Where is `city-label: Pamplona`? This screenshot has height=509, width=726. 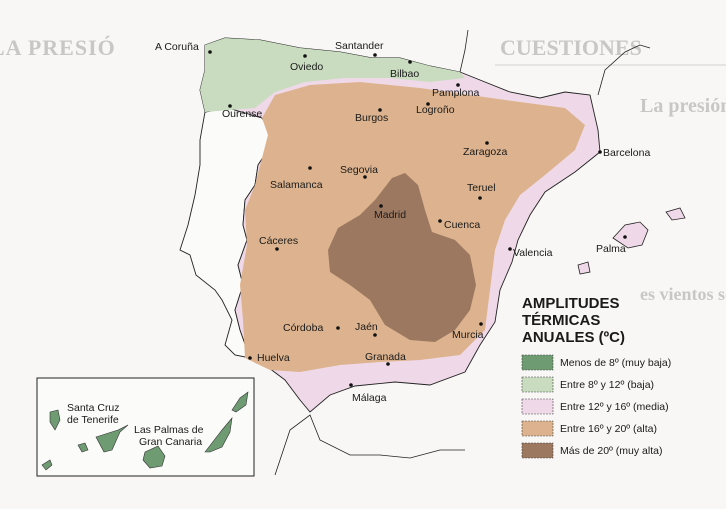
city-label: Pamplona is located at coordinates (455, 93).